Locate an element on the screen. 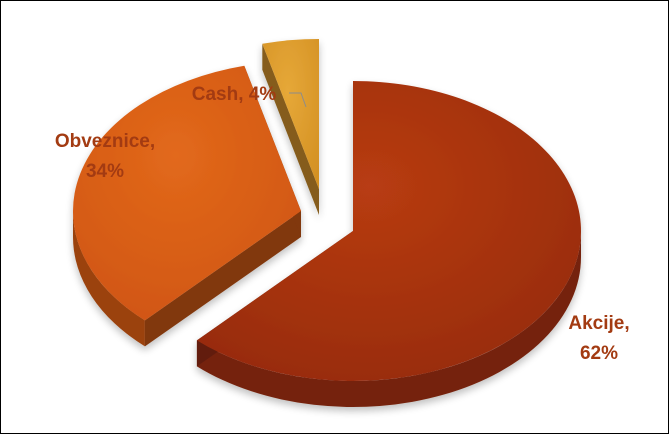 This screenshot has width=669, height=435. label-akcije-name: Akcije, is located at coordinates (598, 323).